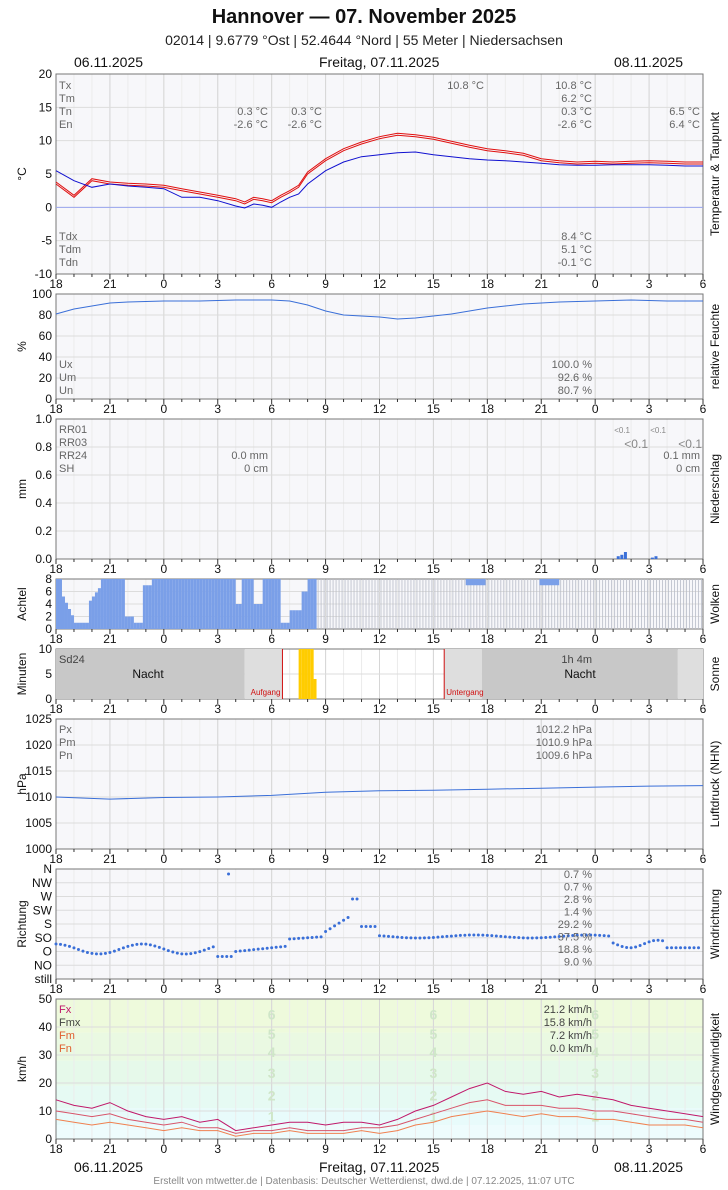  I want to click on pressure-x-tick-label: 21, so click(110, 859).